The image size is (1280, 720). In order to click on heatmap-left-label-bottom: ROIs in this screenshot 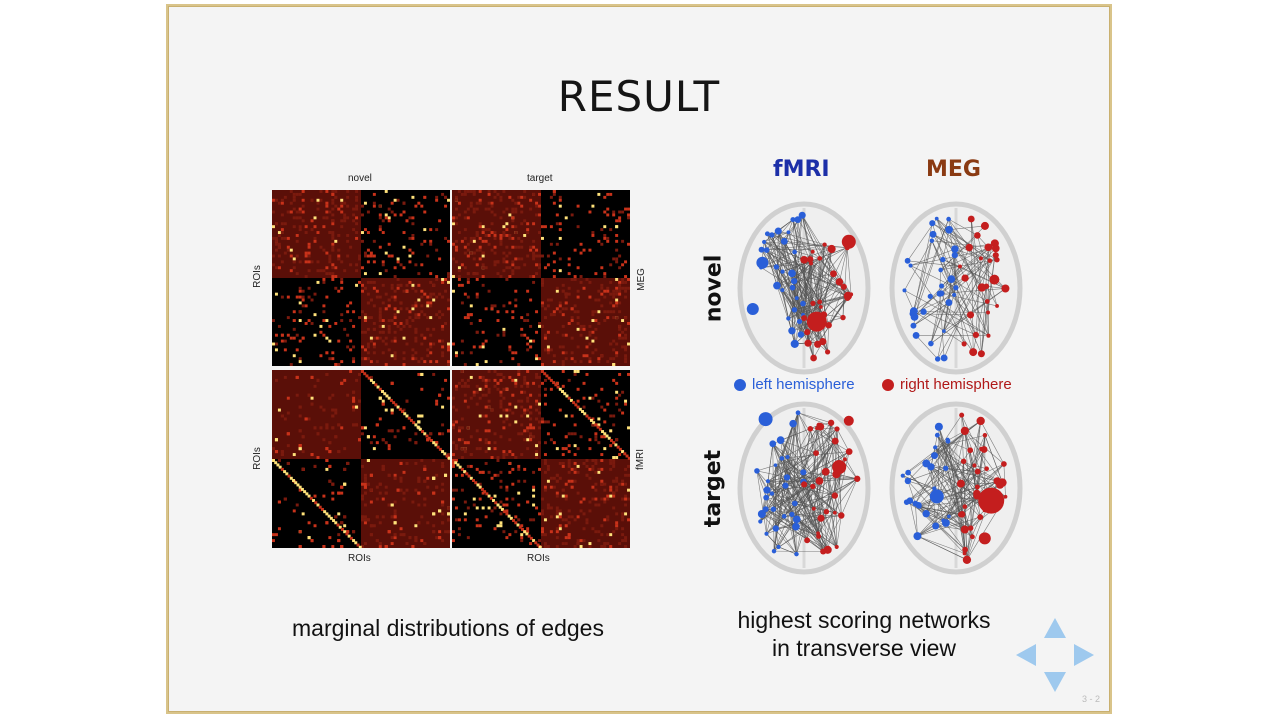, I will do `click(257, 458)`.